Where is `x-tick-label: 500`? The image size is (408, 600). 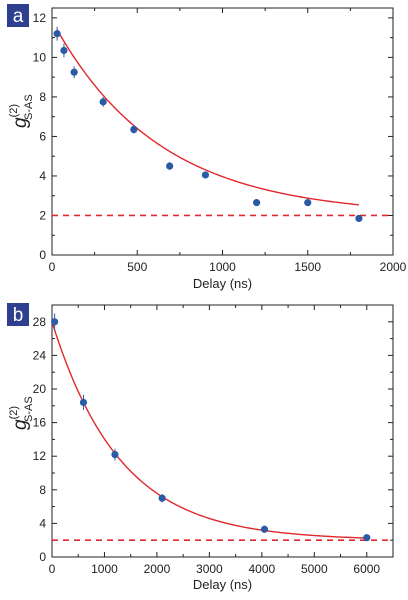 x-tick-label: 500 is located at coordinates (137, 267).